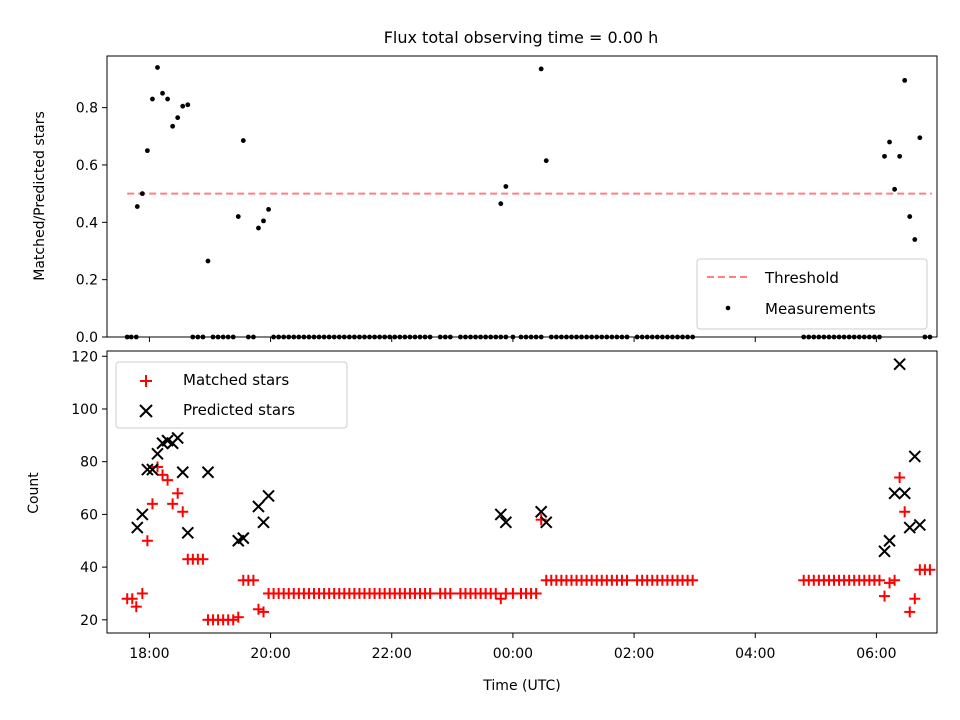  What do you see at coordinates (87, 166) in the screenshot?
I see `top-y-tick-label: 0.6` at bounding box center [87, 166].